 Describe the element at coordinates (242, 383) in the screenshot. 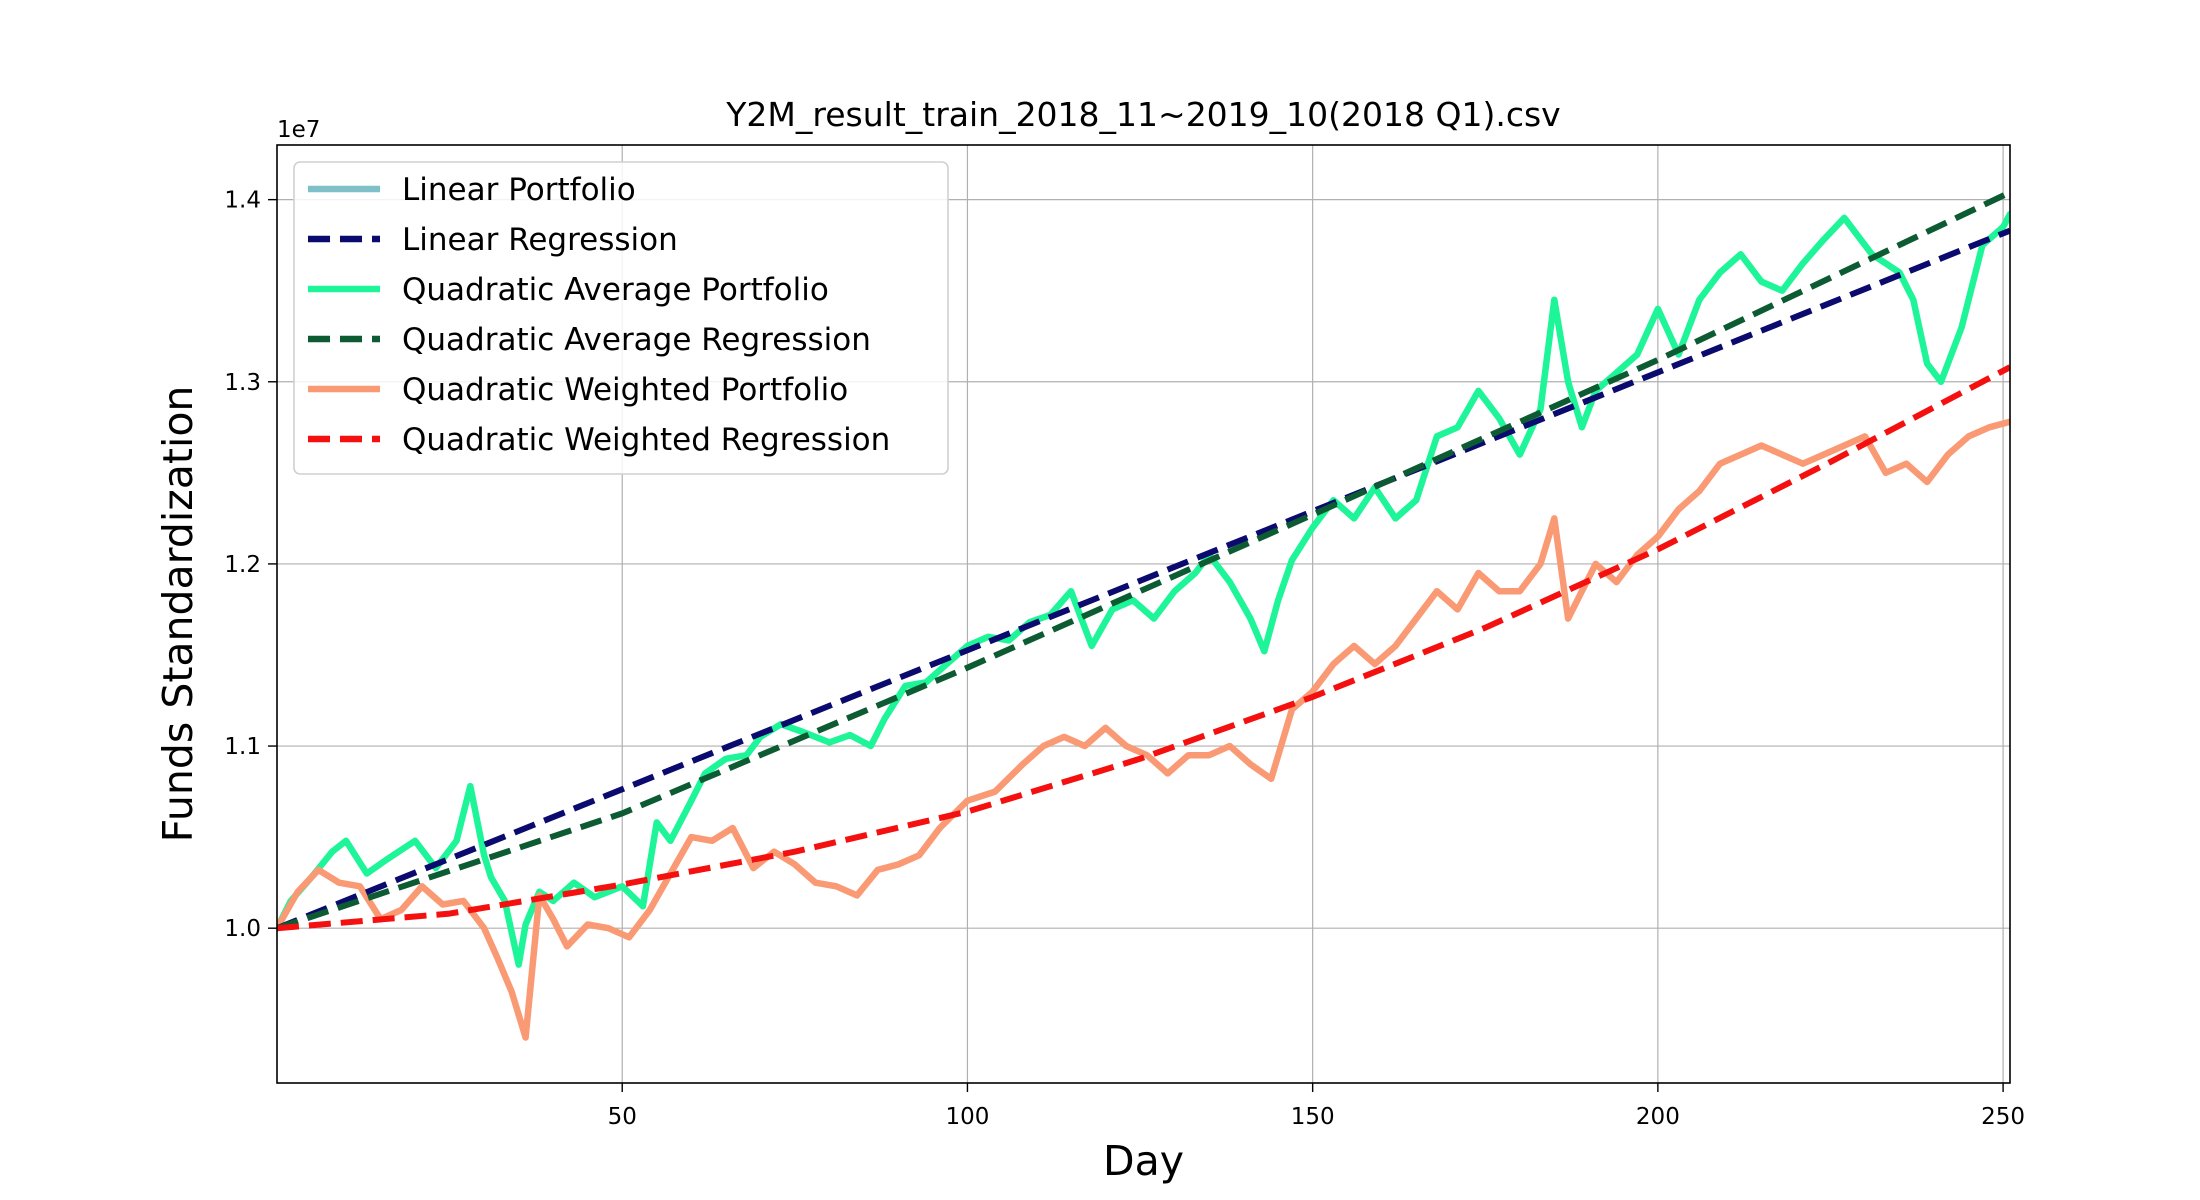

I see `y-tick-label: 1.3` at that location.